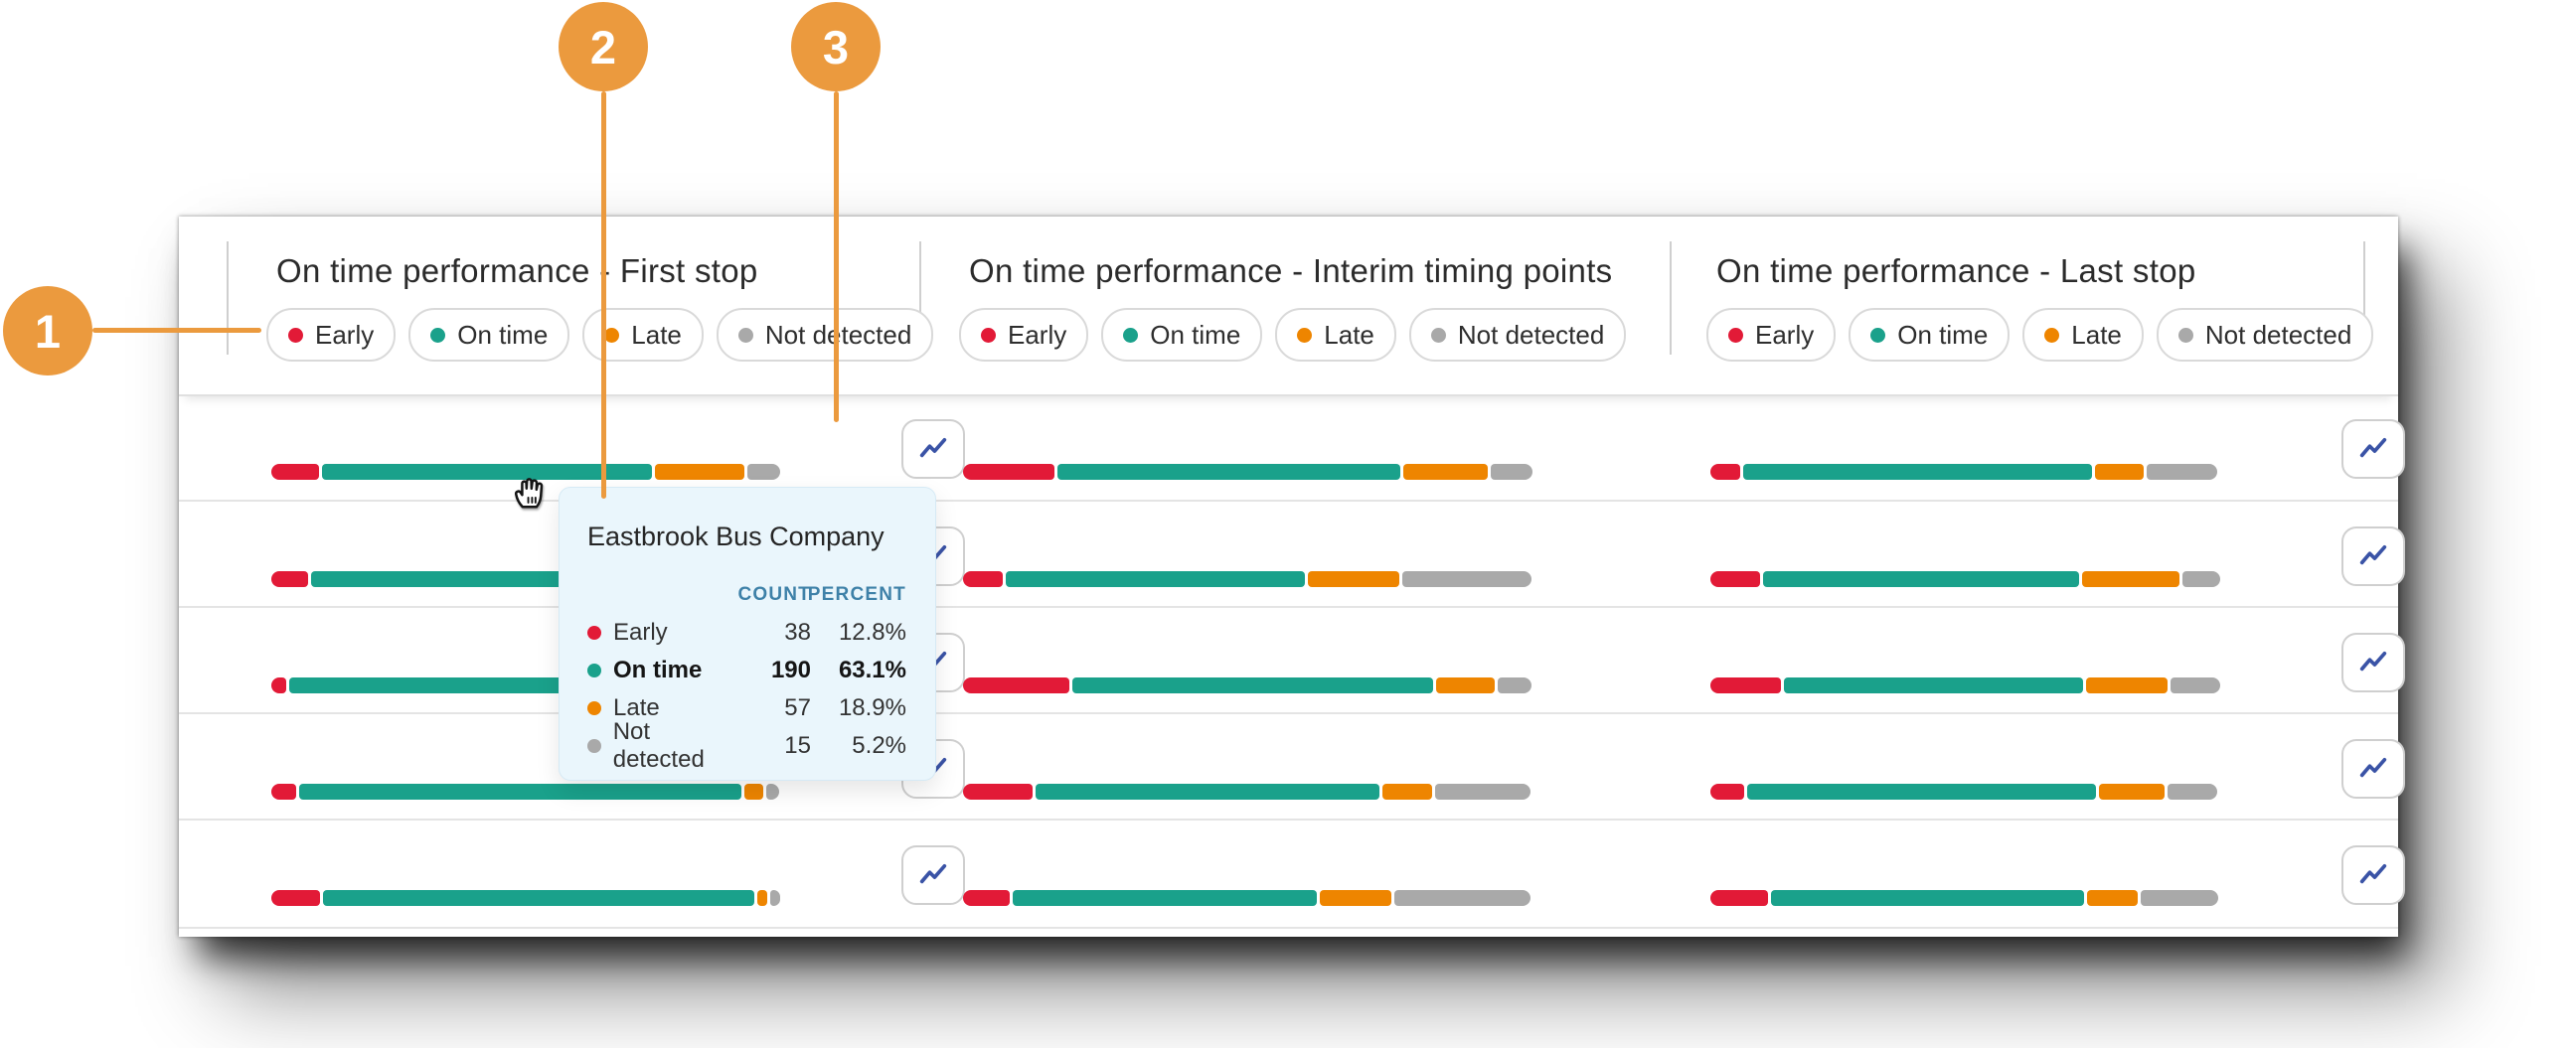  I want to click on legend-label: Not detected, so click(1531, 334).